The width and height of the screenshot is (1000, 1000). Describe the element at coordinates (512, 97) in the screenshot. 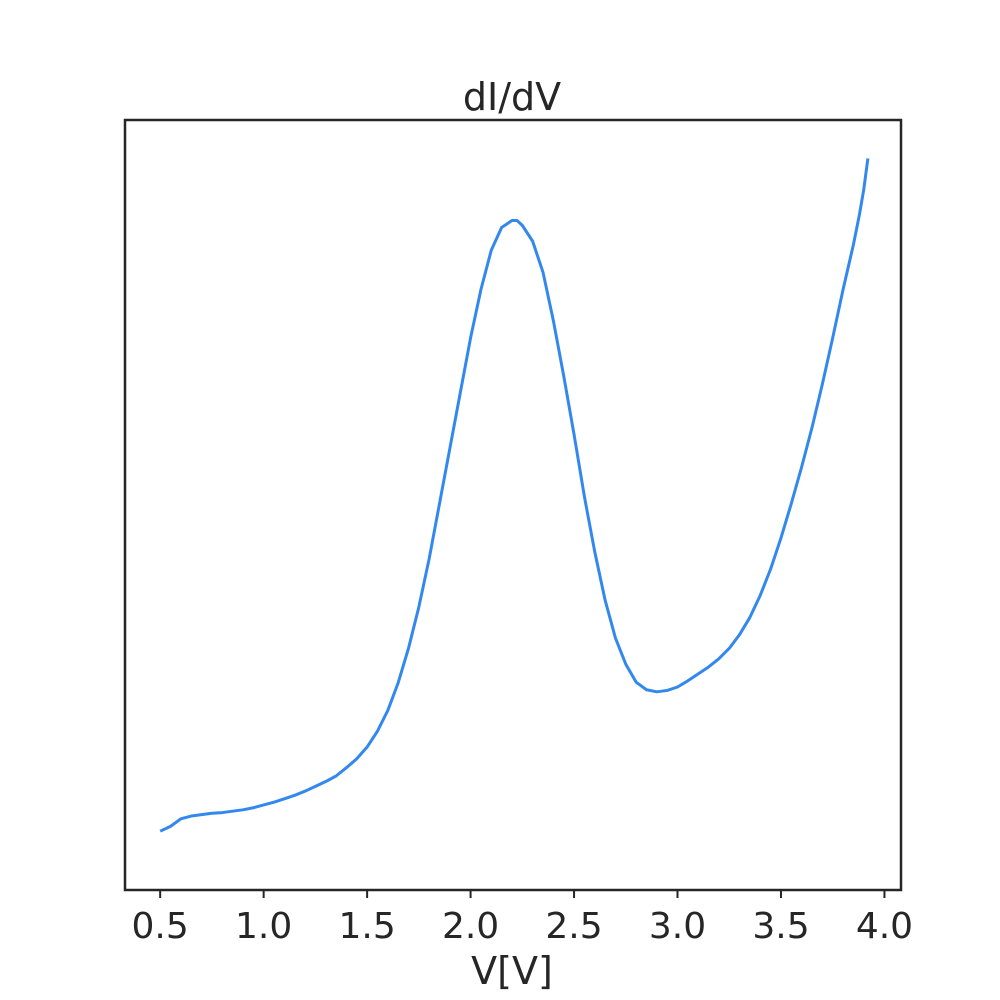

I see `chart-title: dI/dV` at that location.